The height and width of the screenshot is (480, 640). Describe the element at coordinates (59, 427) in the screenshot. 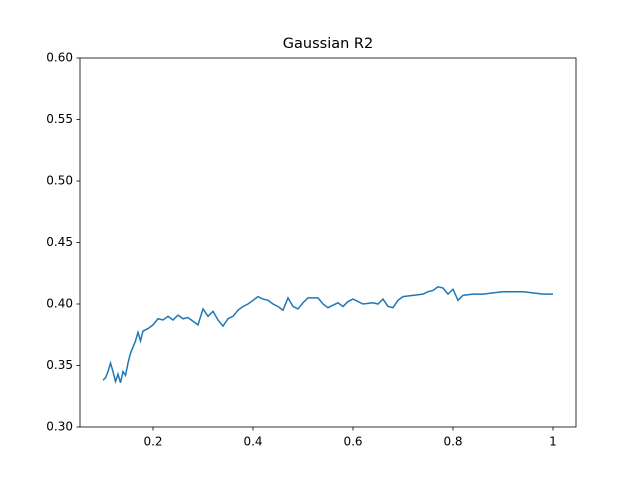

I see `y-tick-label: 0.30` at that location.